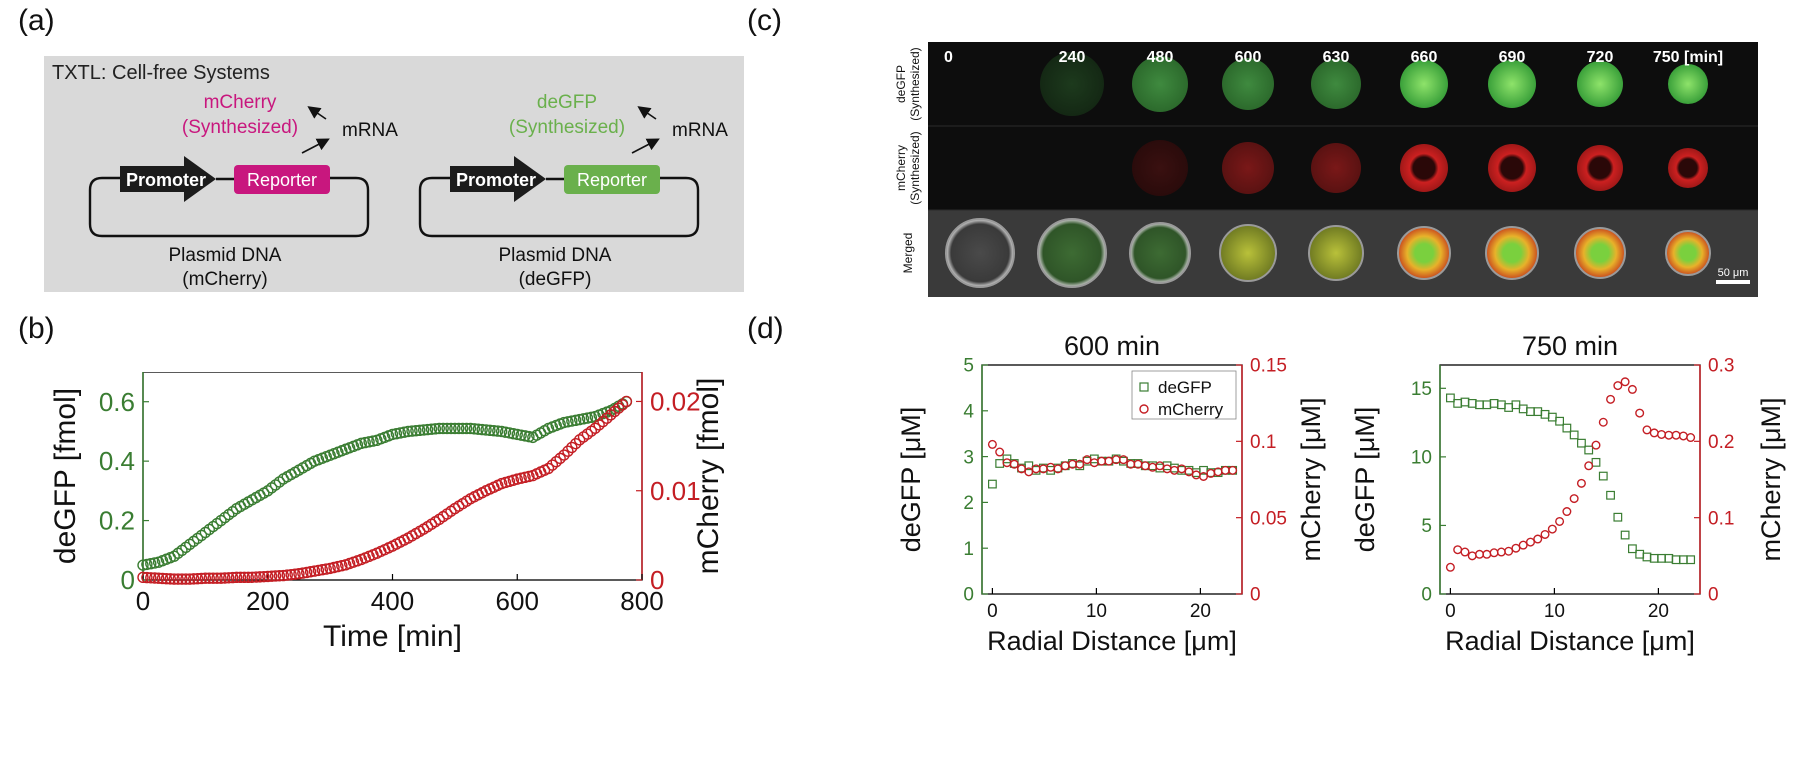 The width and height of the screenshot is (1804, 766). What do you see at coordinates (117, 402) in the screenshot?
I see `y-left-tick-label: 0.6` at bounding box center [117, 402].